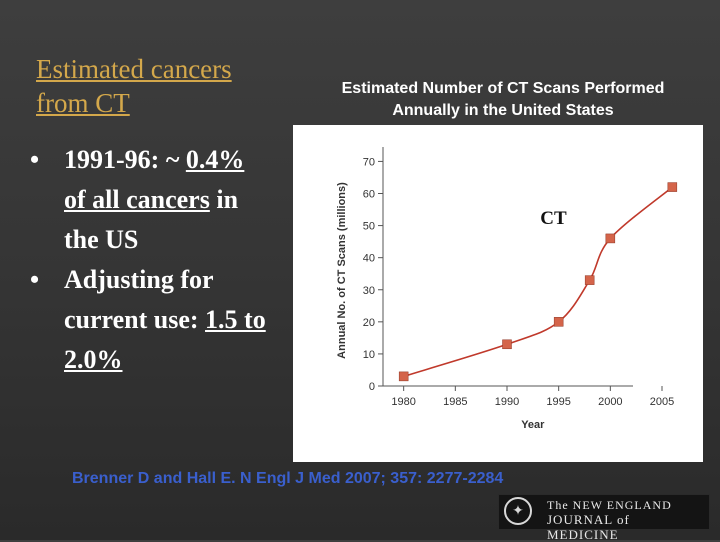 The image size is (720, 542). I want to click on chart-heading-line2: Annually in the United States, so click(503, 110).